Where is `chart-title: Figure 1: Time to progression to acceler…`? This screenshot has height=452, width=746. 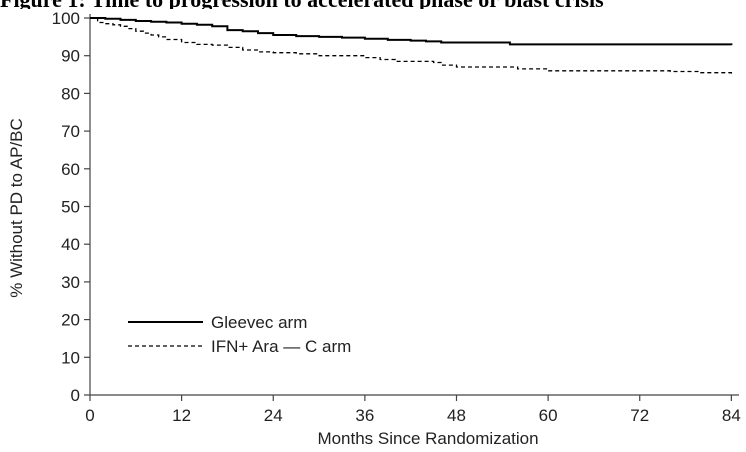 chart-title: Figure 1: Time to progression to acceler… is located at coordinates (373, 4).